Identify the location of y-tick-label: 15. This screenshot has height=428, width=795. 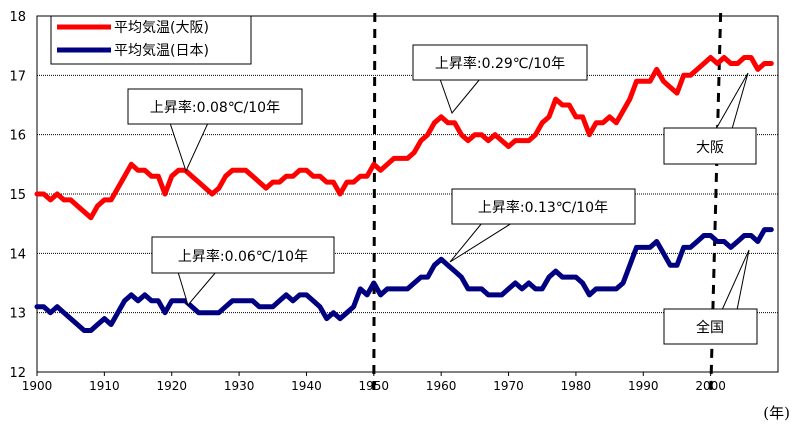
(17, 195).